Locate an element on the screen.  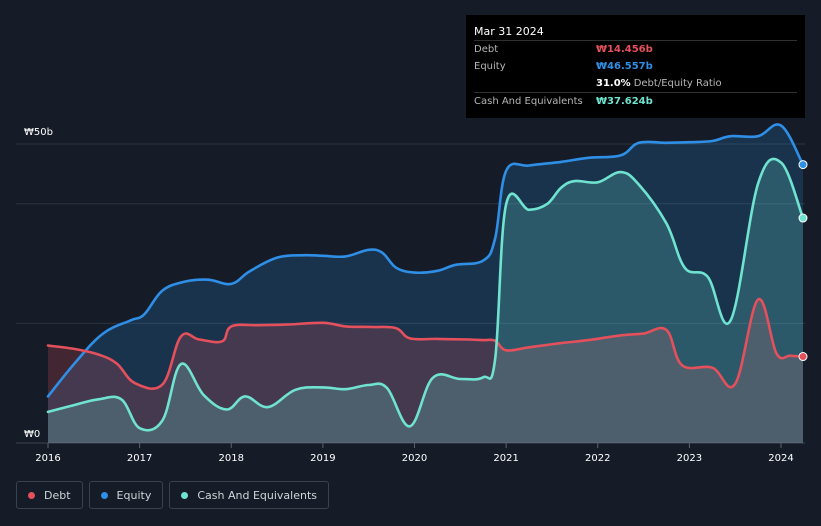
tooltip-row-debt: Debt ₩14.456b is located at coordinates (635, 49).